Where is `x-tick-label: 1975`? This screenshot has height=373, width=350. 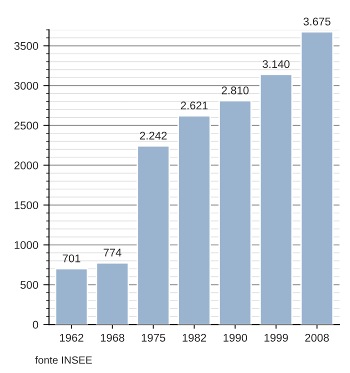 x-tick-label: 1975 is located at coordinates (154, 338).